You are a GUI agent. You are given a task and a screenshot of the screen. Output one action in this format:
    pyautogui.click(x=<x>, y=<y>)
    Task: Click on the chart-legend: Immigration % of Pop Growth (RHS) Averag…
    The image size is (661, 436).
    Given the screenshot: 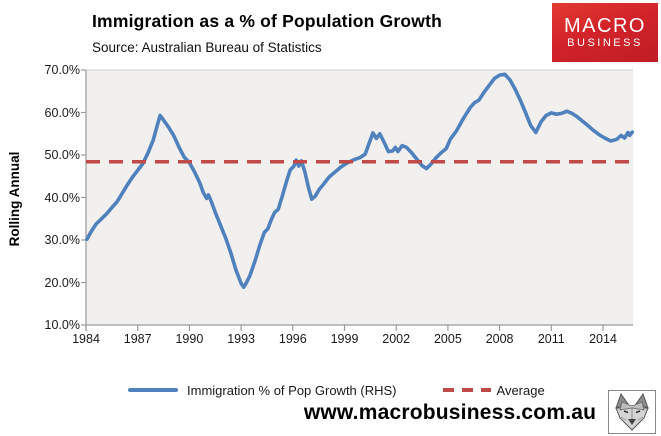 What is the action you would take?
    pyautogui.click(x=336, y=390)
    